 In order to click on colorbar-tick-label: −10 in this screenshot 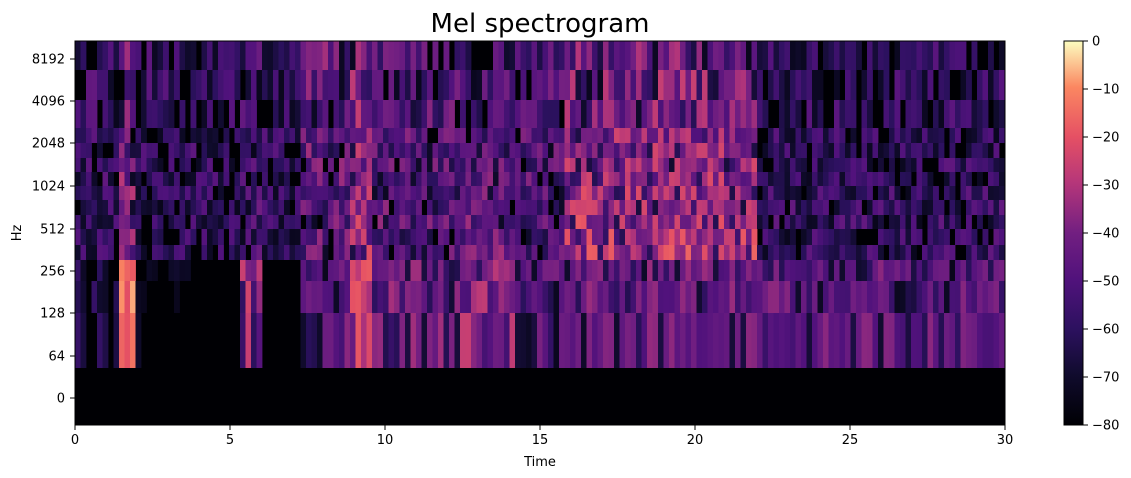, I will do `click(1105, 90)`.